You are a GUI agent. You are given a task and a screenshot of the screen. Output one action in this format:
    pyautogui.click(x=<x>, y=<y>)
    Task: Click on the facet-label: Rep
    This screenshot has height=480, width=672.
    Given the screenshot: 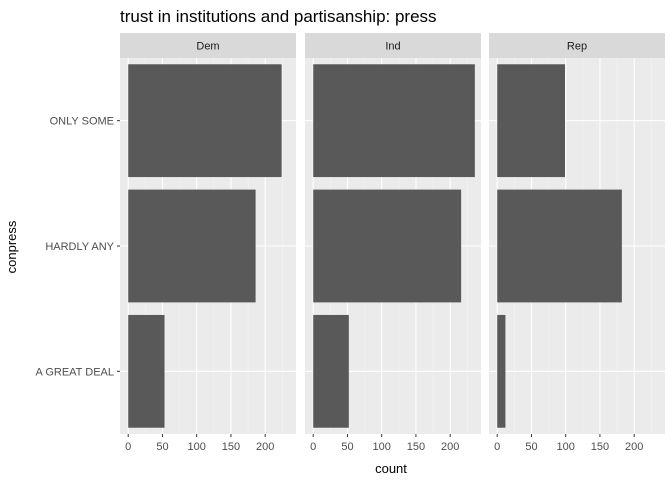 What is the action you would take?
    pyautogui.click(x=577, y=47)
    